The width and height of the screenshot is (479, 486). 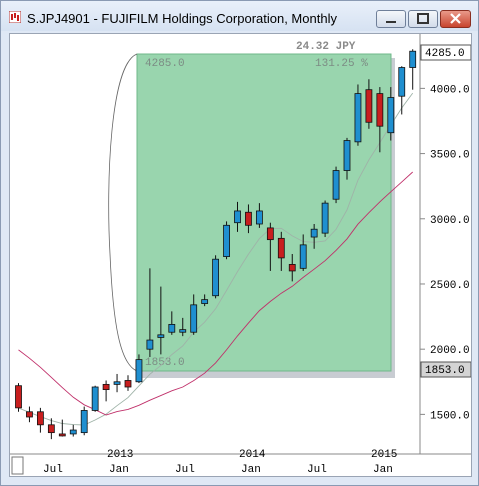 I want to click on maximize-button, so click(x=423, y=19).